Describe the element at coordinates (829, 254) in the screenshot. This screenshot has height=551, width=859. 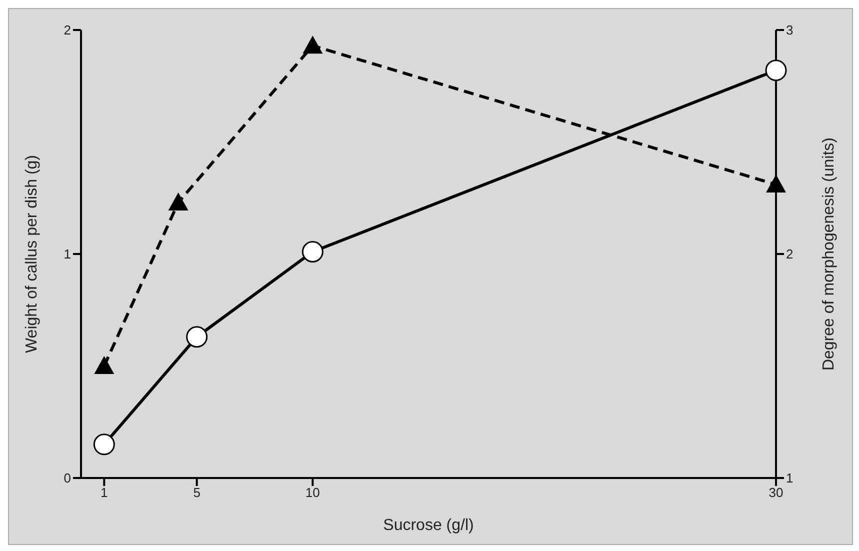
I see `y2-axis-title: Degree of morphogenesis (units)` at that location.